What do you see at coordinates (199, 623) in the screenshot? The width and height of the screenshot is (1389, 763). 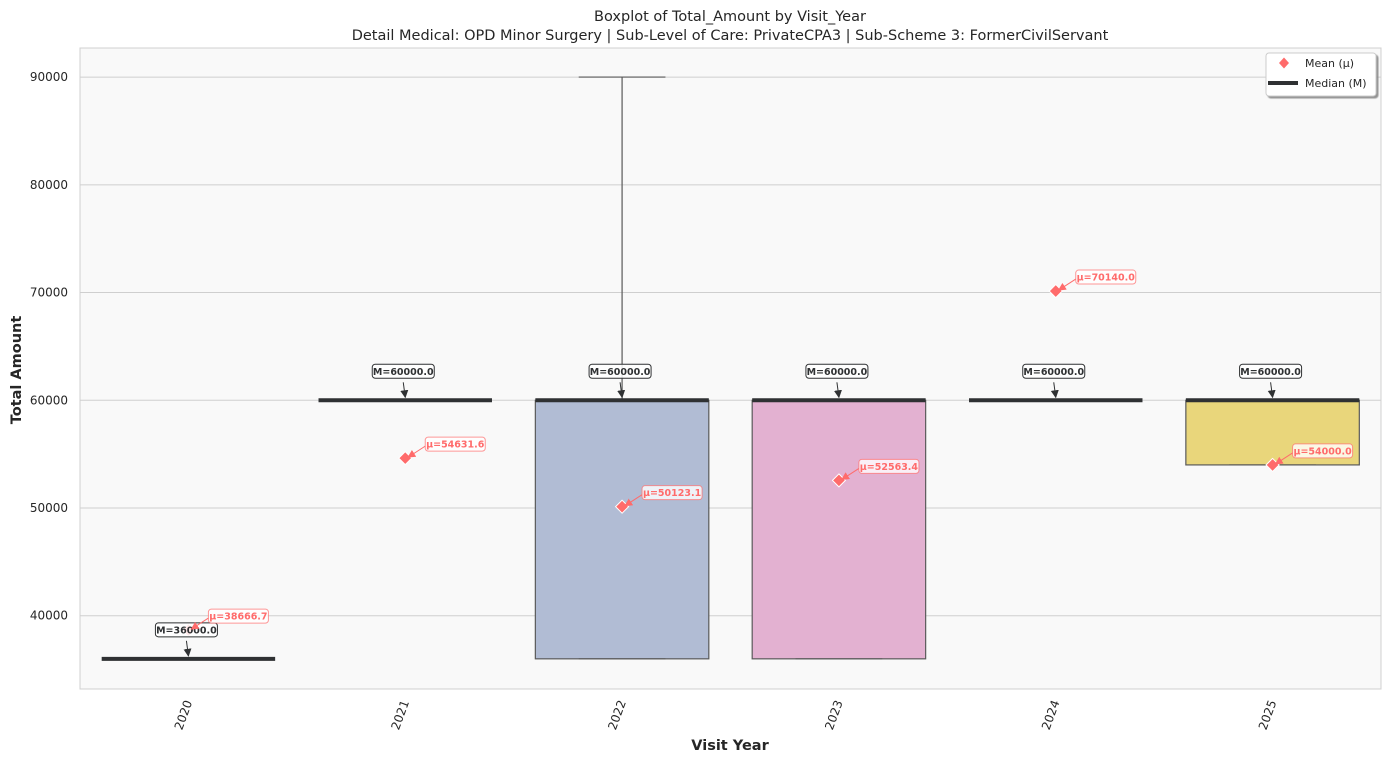 I see `mean-arrow-2020` at bounding box center [199, 623].